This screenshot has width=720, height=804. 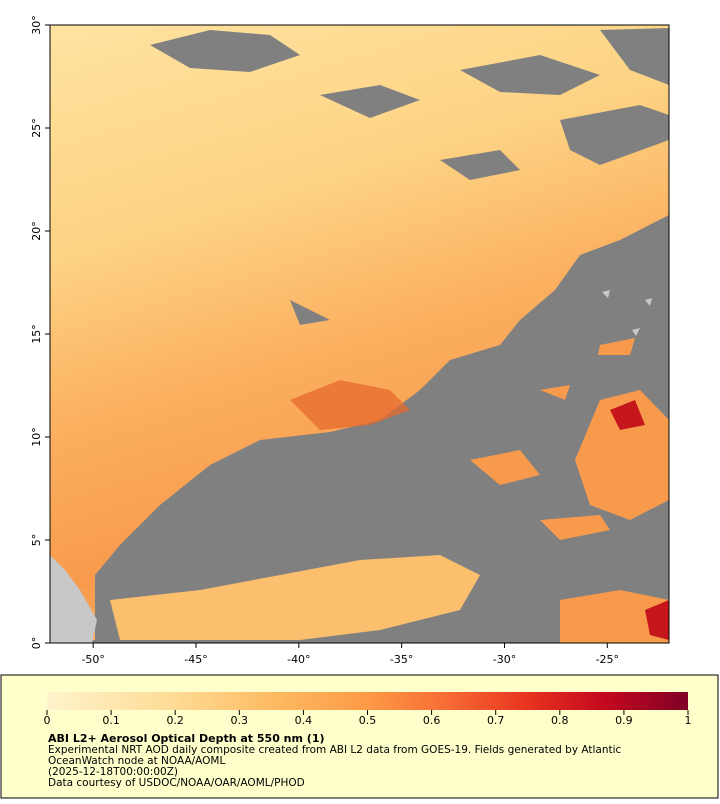 I want to click on colorbar-tick-label: 0, so click(x=47, y=720).